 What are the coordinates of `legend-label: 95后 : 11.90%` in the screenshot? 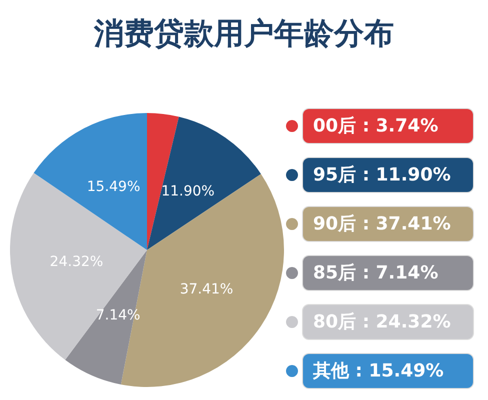 It's located at (382, 175).